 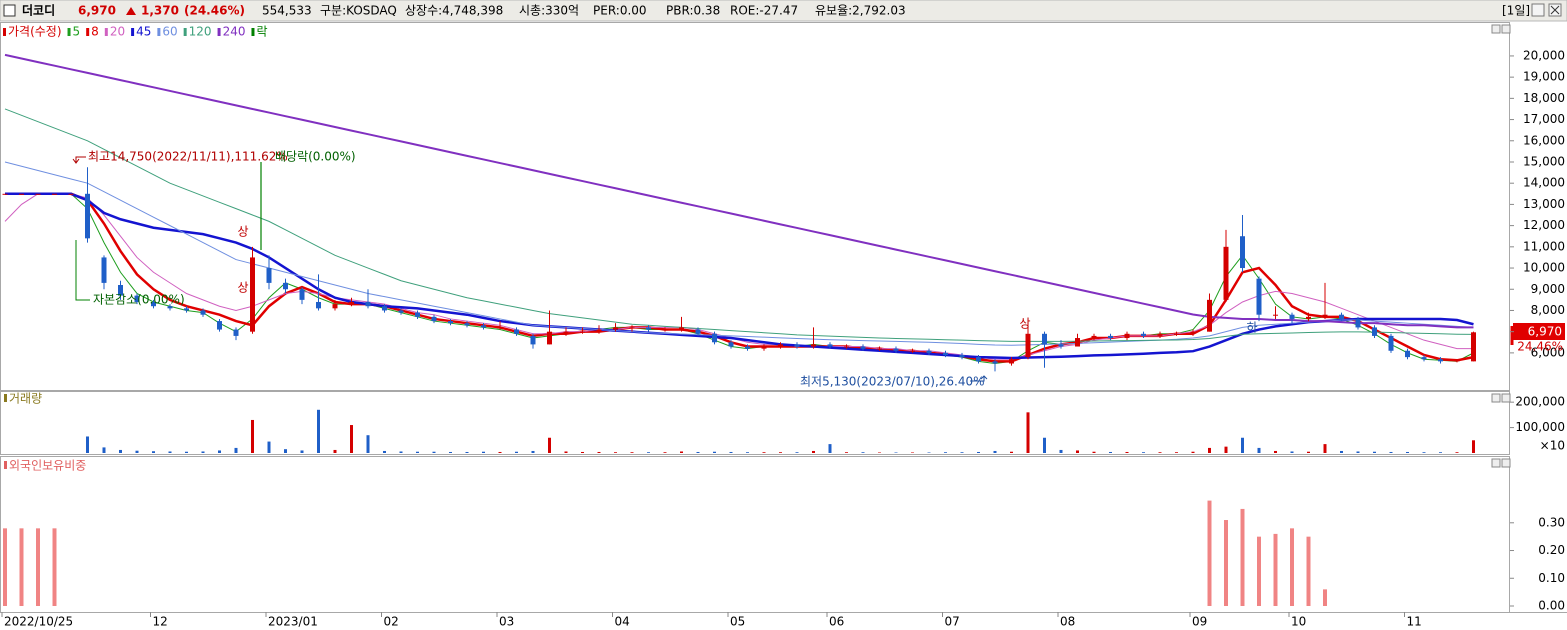 What do you see at coordinates (1551, 578) in the screenshot?
I see `y-tick-label: 0.10` at bounding box center [1551, 578].